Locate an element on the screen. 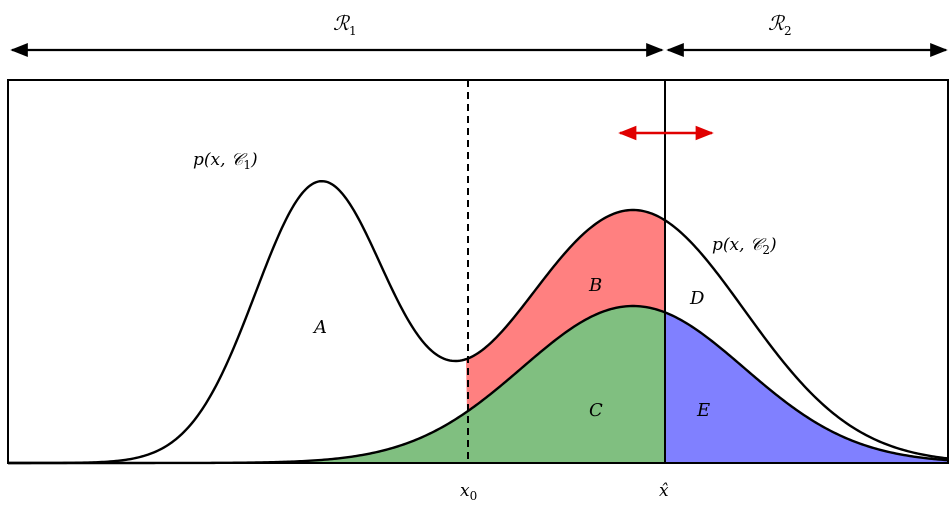  region-1-label: ℛ1 is located at coordinates (345, 24).